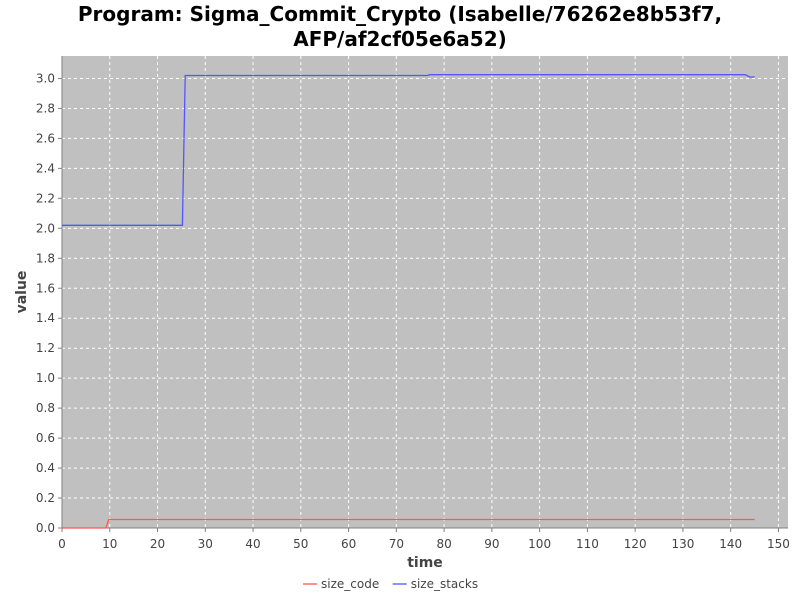 The image size is (800, 600). Describe the element at coordinates (443, 544) in the screenshot. I see `x-tick-label: 80` at that location.